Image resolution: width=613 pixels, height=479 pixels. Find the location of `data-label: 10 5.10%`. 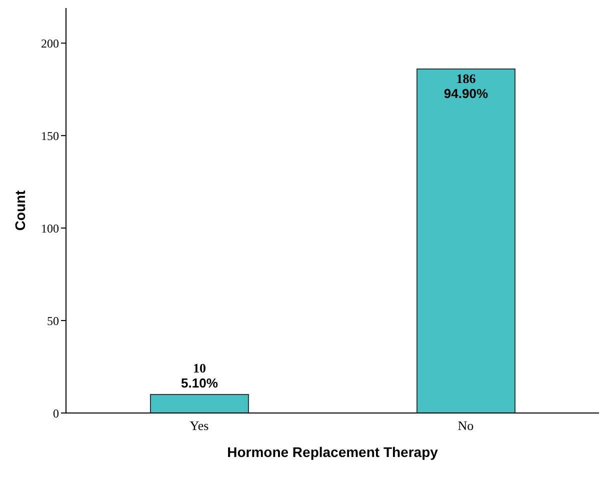

data-label: 10 5.10% is located at coordinates (199, 375).